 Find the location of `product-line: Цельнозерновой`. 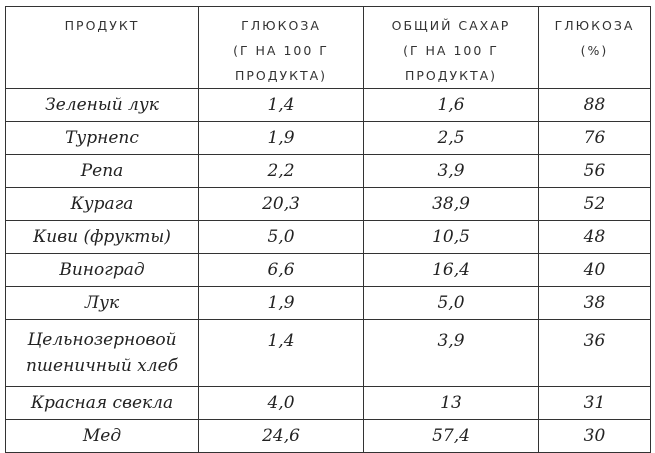

product-line: Цельнозерновой is located at coordinates (102, 340).